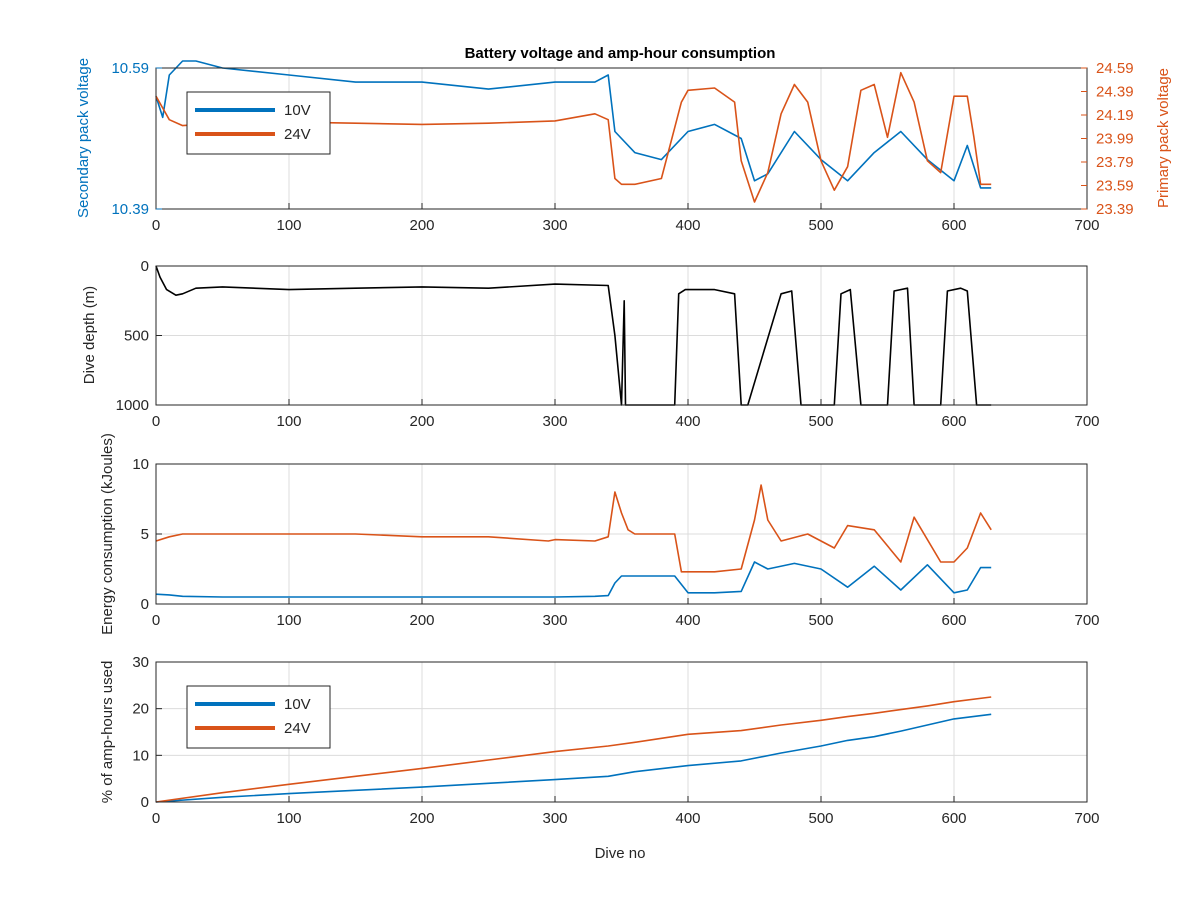 The height and width of the screenshot is (900, 1200). Describe the element at coordinates (1115, 115) in the screenshot. I see `y-right-tick-label: 24.19` at that location.